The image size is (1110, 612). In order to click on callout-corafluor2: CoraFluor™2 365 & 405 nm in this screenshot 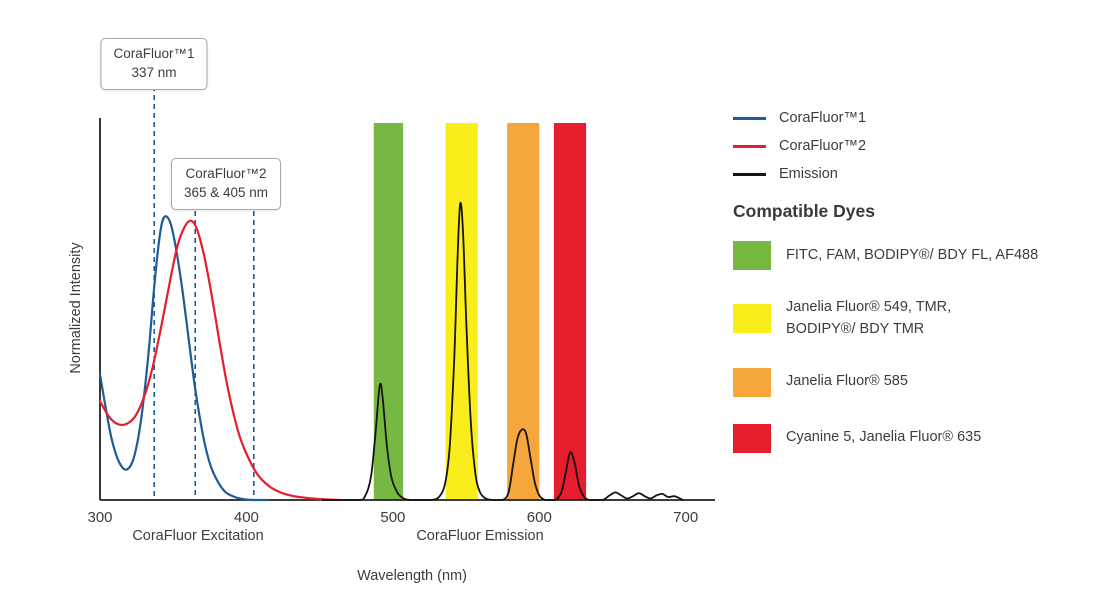, I will do `click(226, 184)`.